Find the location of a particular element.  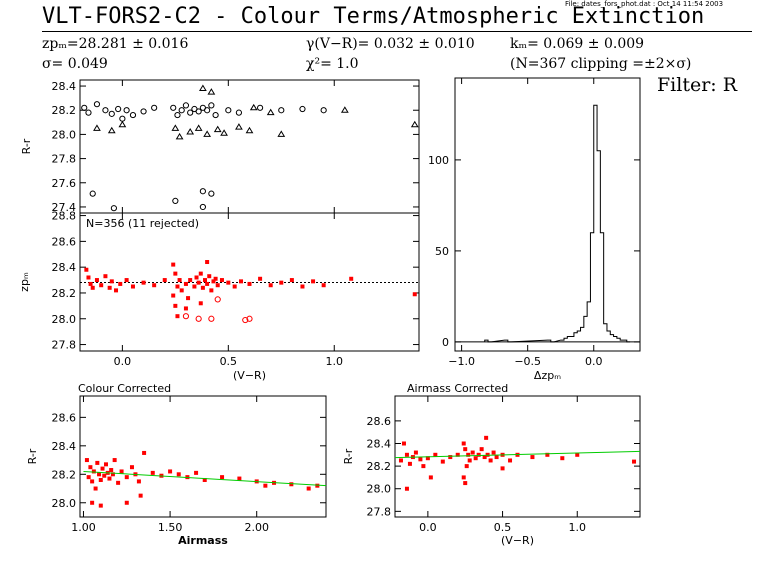

cc-title: Colour Corrected is located at coordinates (124, 388).